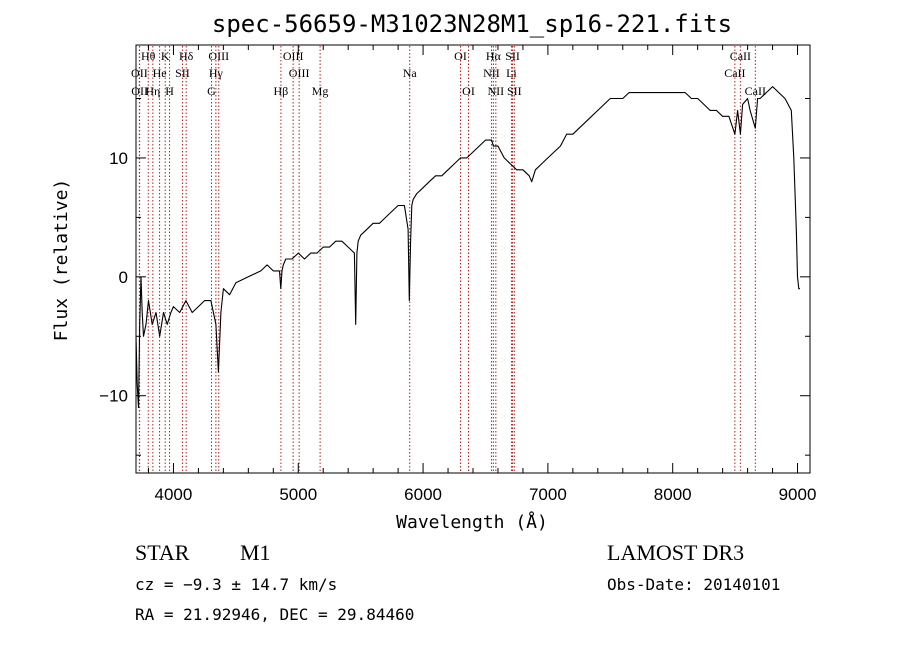 The image size is (900, 654). I want to click on chart-title: spec-56659-M31023N28M1_sp16-221.fits, so click(472, 24).